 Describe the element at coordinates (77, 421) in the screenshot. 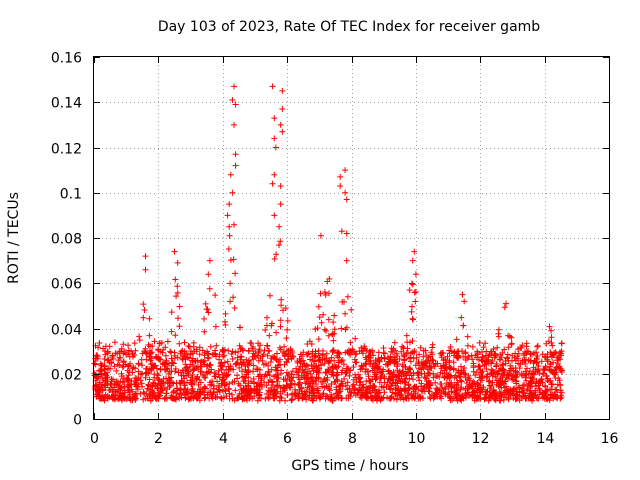

I see `y-tick-label: 0` at that location.